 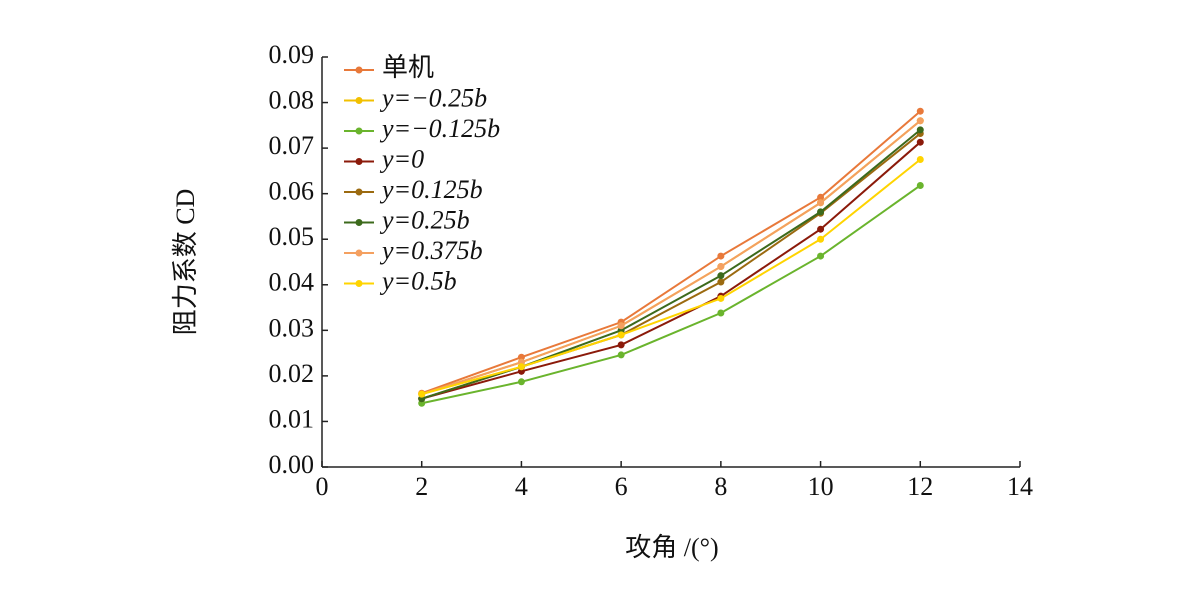 What do you see at coordinates (621, 486) in the screenshot?
I see `x-tick-label: 6` at bounding box center [621, 486].